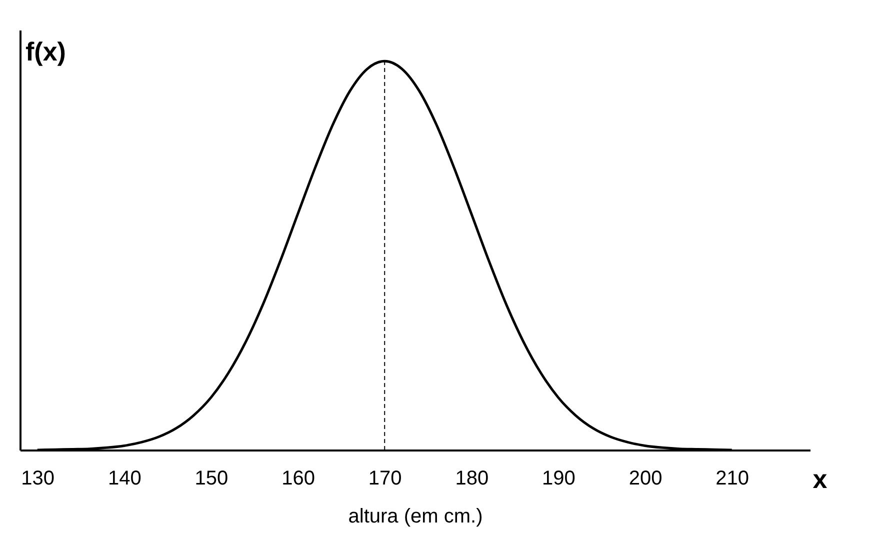  Describe the element at coordinates (472, 479) in the screenshot. I see `x-tick-label: 180` at that location.